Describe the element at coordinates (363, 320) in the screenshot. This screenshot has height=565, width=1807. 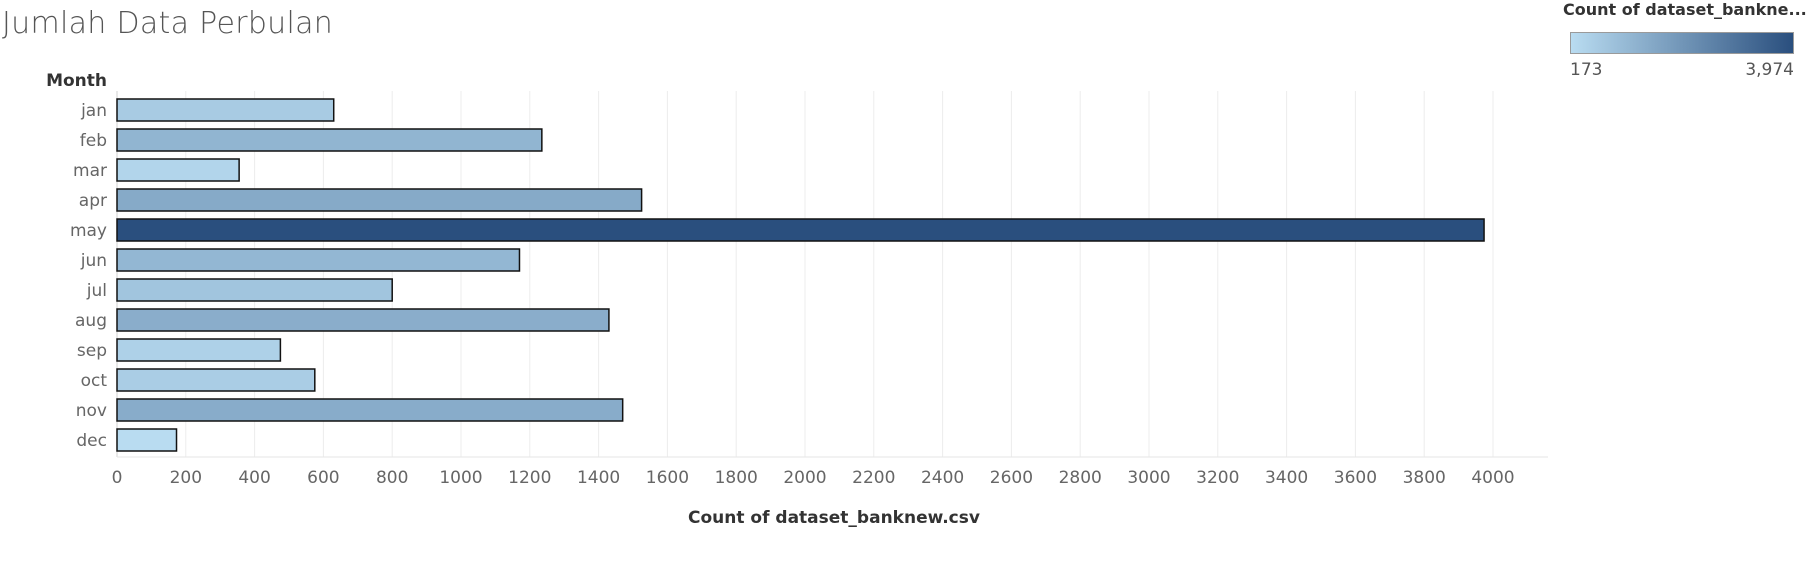
I see `bar-aug` at that location.